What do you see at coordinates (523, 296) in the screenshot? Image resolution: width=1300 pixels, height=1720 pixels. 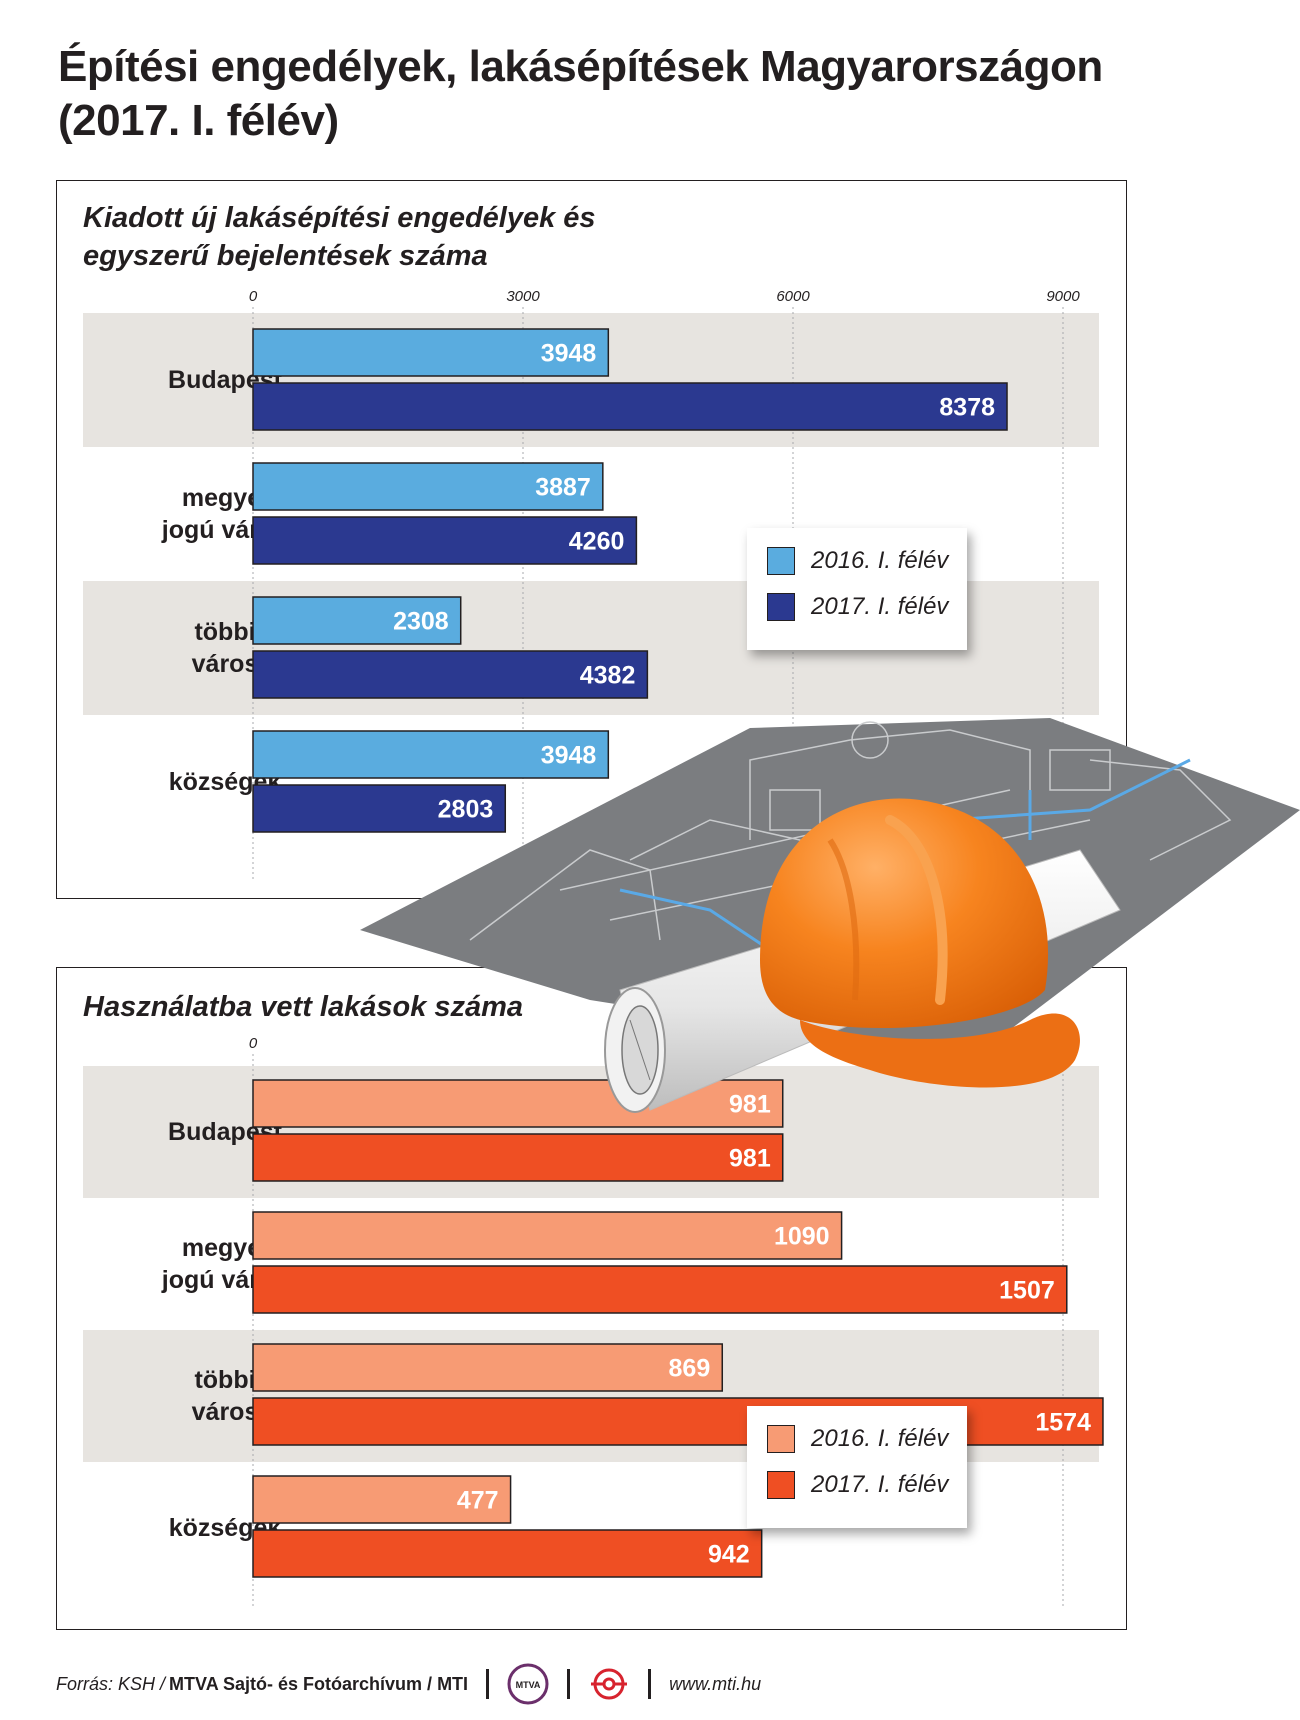 I see `tick-label: 3000` at bounding box center [523, 296].